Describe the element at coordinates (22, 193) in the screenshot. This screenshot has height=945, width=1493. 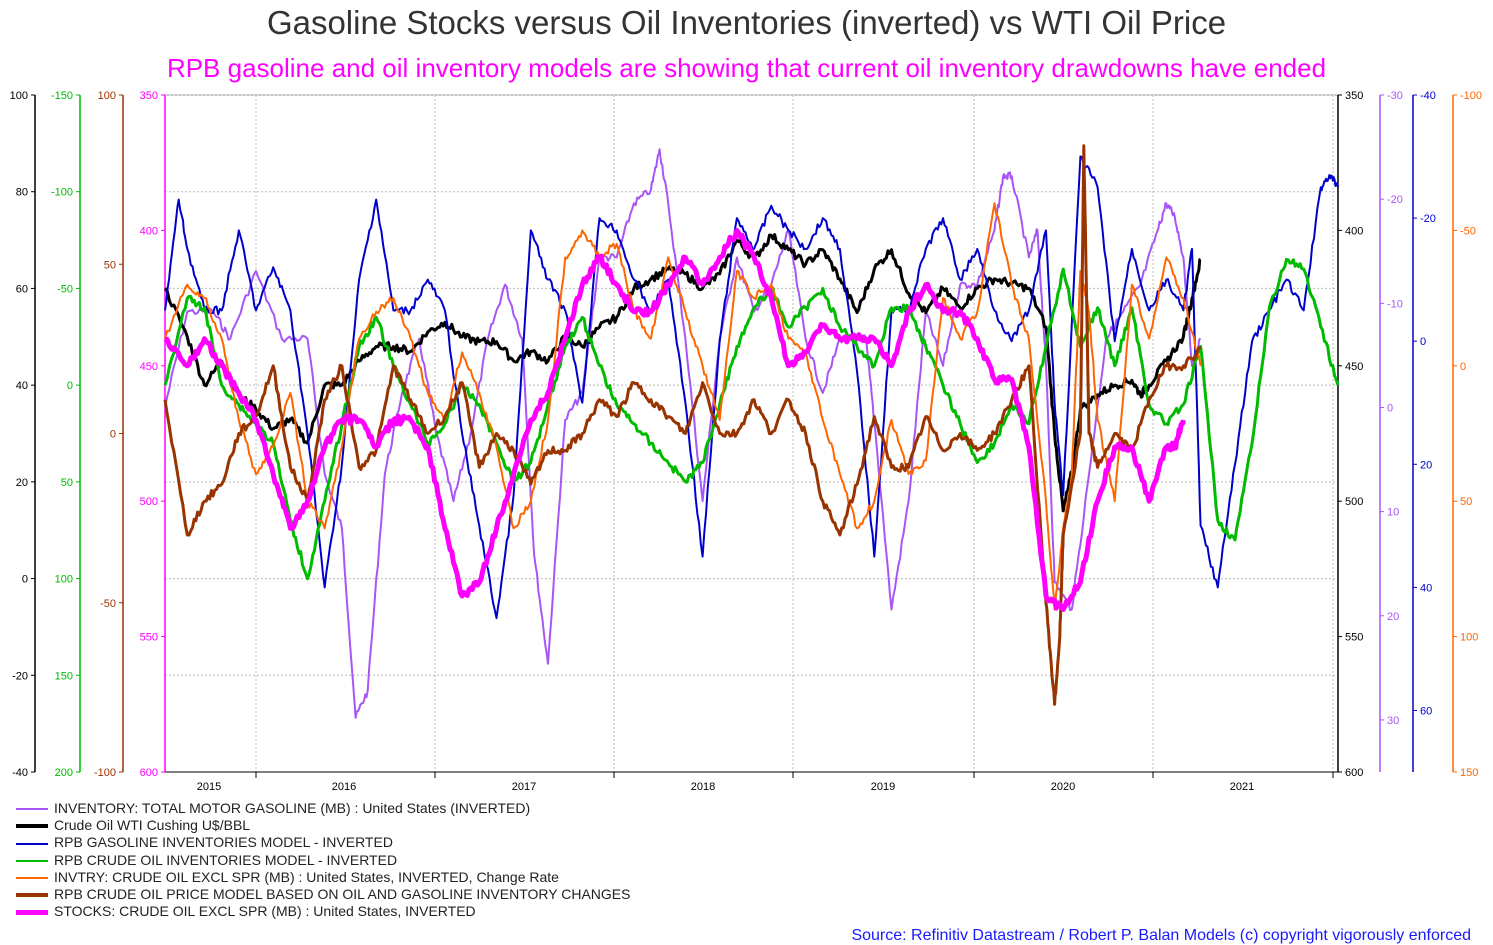
I see `y-tick-label: 80` at that location.